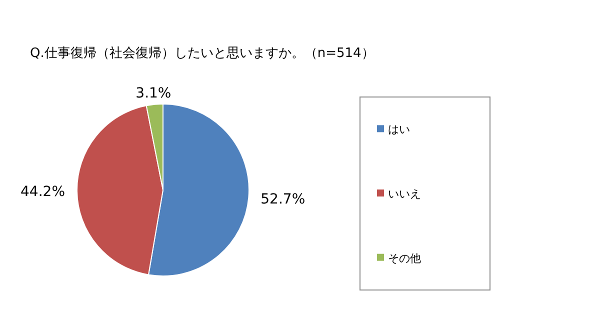  Describe the element at coordinates (399, 129) in the screenshot. I see `legend-label: はい` at that location.